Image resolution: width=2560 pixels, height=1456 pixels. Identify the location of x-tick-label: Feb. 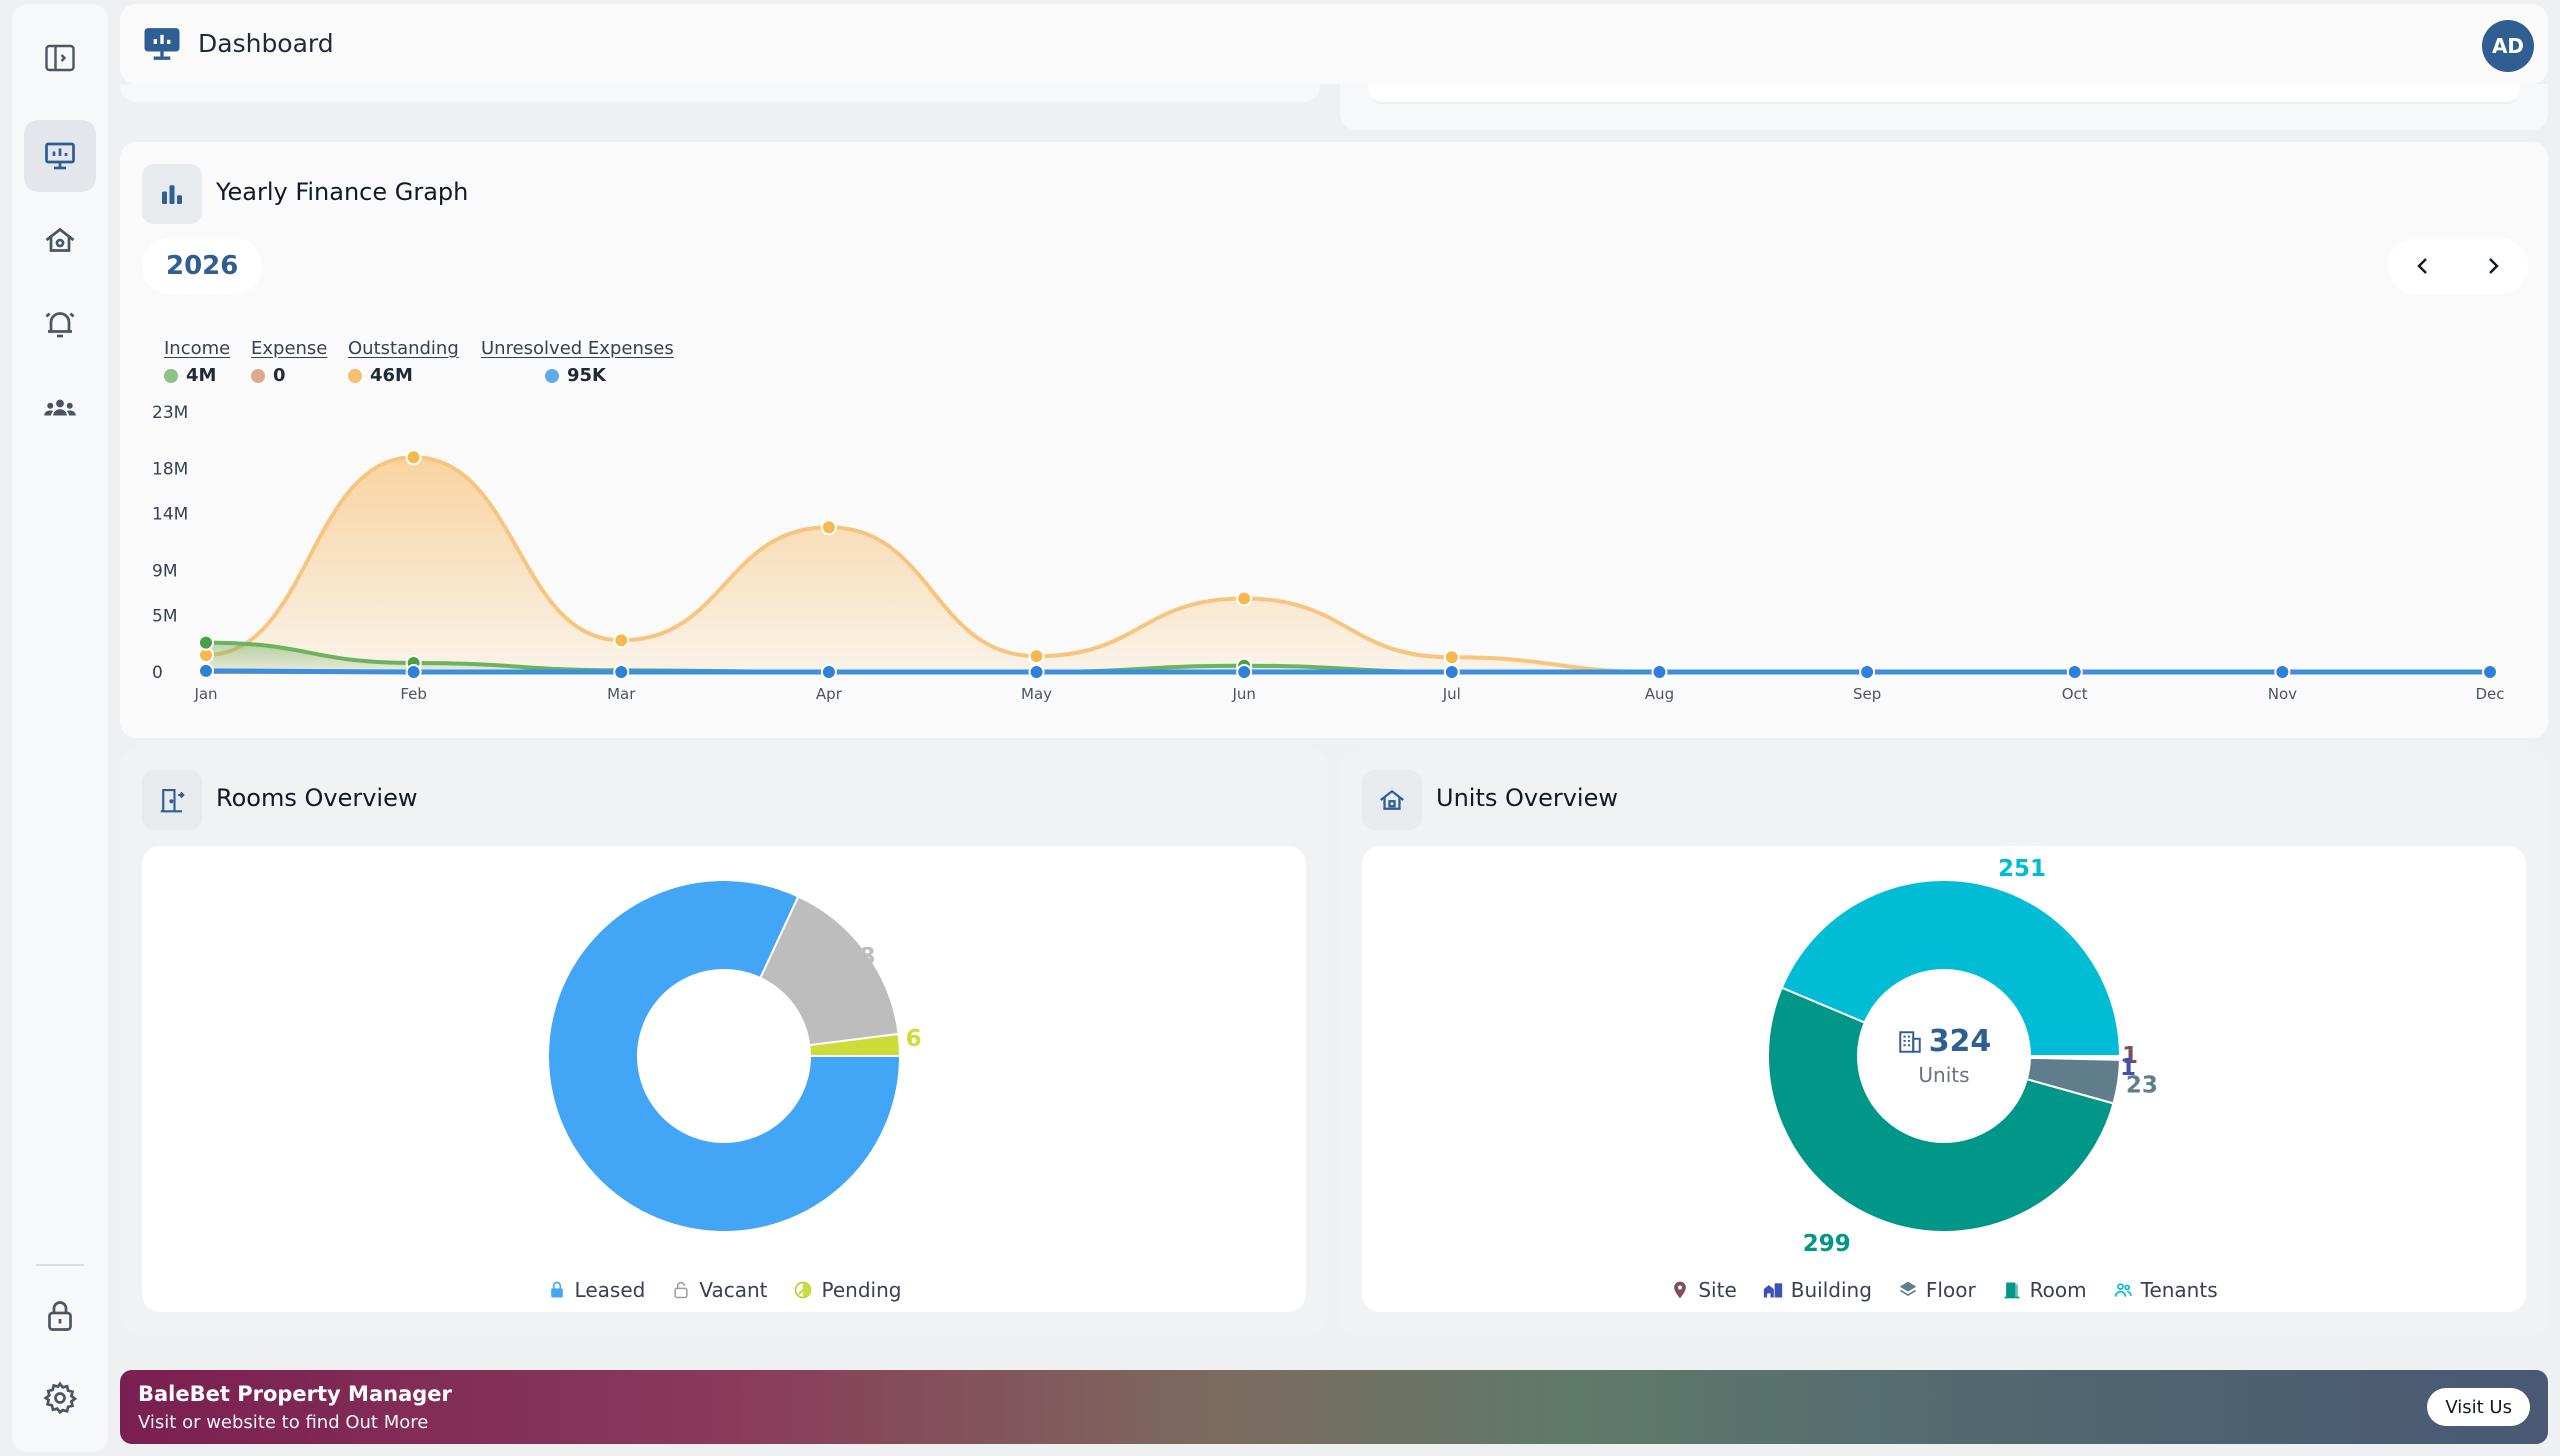
(413, 694).